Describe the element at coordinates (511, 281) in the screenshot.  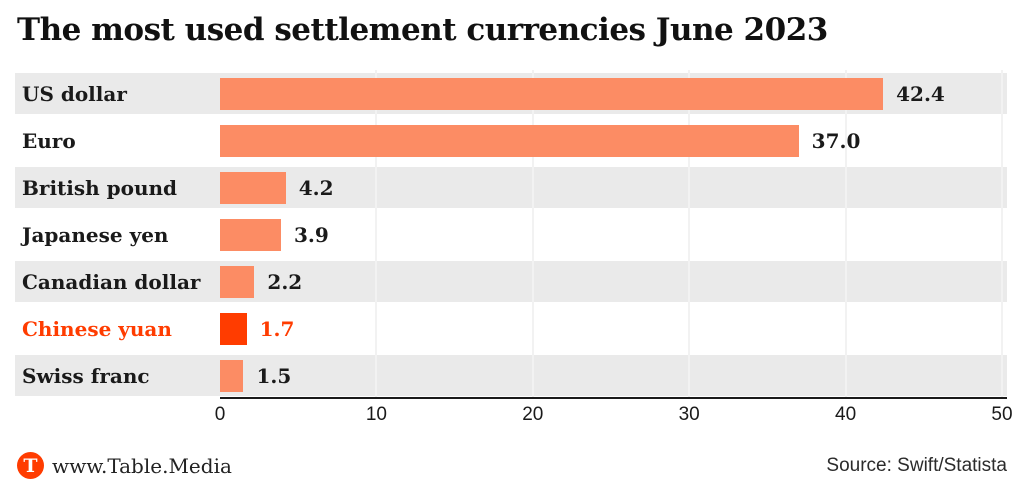
I see `row-canadian-dollar: Canadian dollar 2.2` at that location.